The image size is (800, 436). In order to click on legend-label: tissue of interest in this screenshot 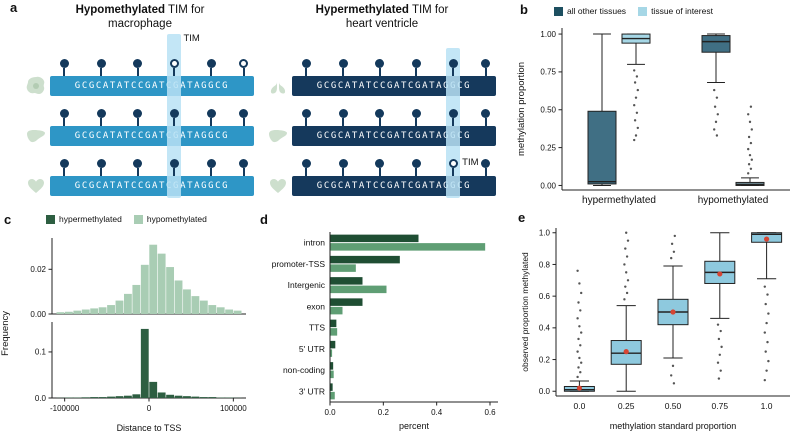, I will do `click(682, 11)`.